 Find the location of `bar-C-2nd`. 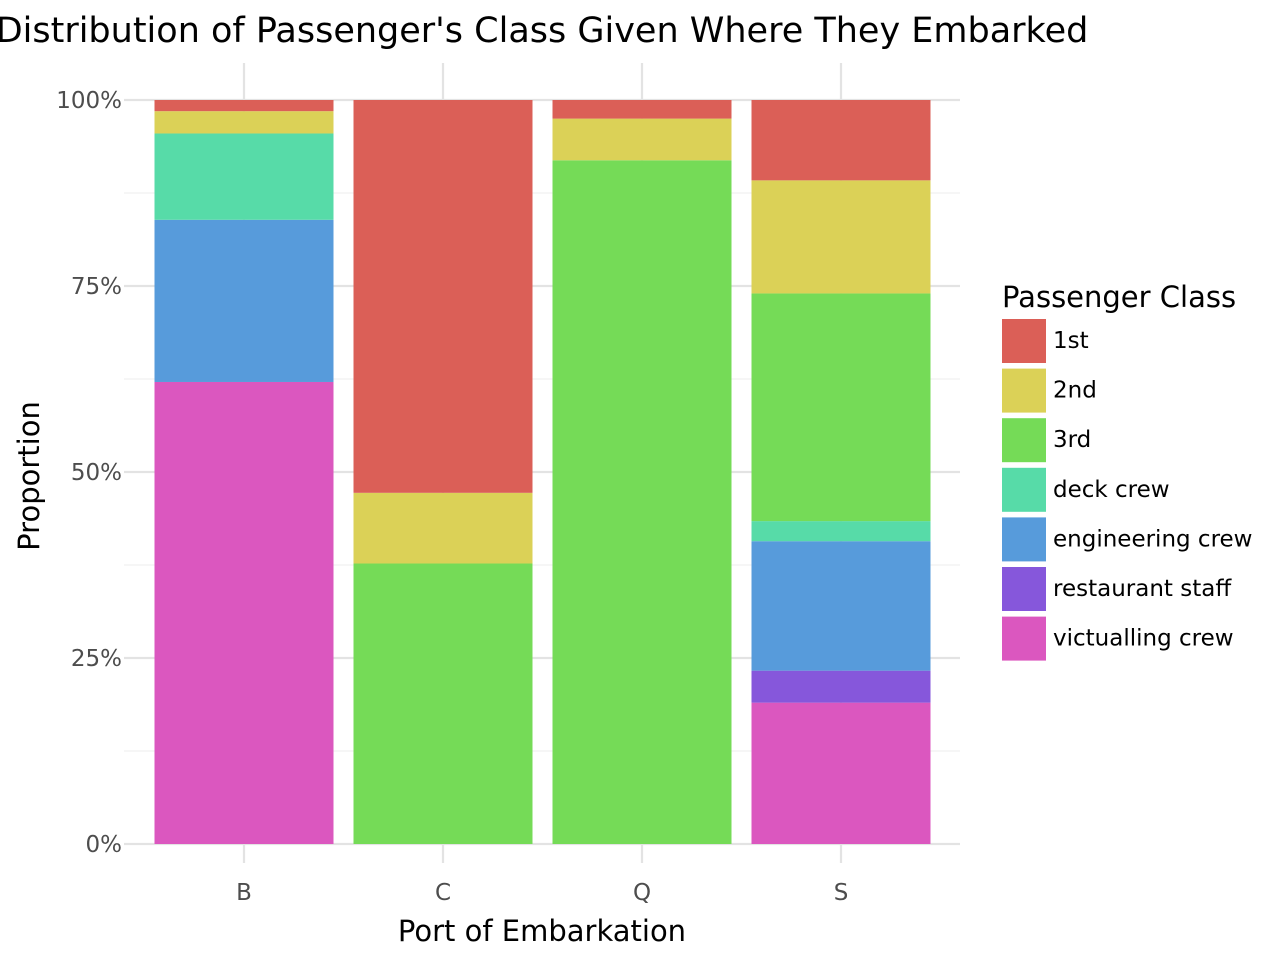

bar-C-2nd is located at coordinates (443, 528).